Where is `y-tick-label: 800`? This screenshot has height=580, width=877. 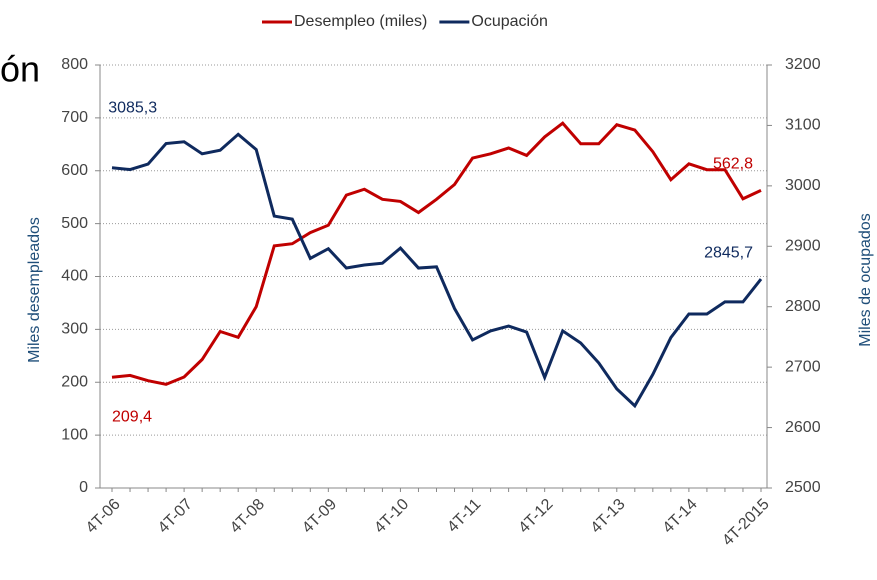 y-tick-label: 800 is located at coordinates (74, 64).